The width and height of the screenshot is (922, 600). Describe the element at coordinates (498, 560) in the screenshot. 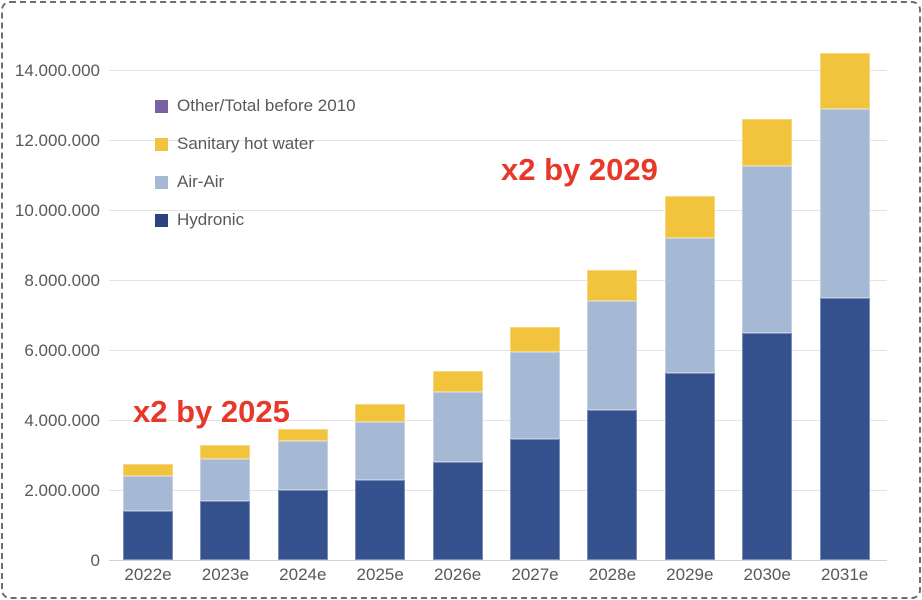

I see `x-axis-line` at that location.